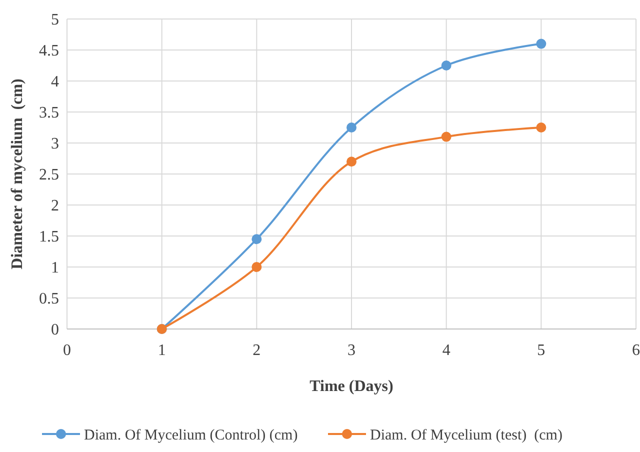  I want to click on x-tick-label: 5, so click(541, 350).